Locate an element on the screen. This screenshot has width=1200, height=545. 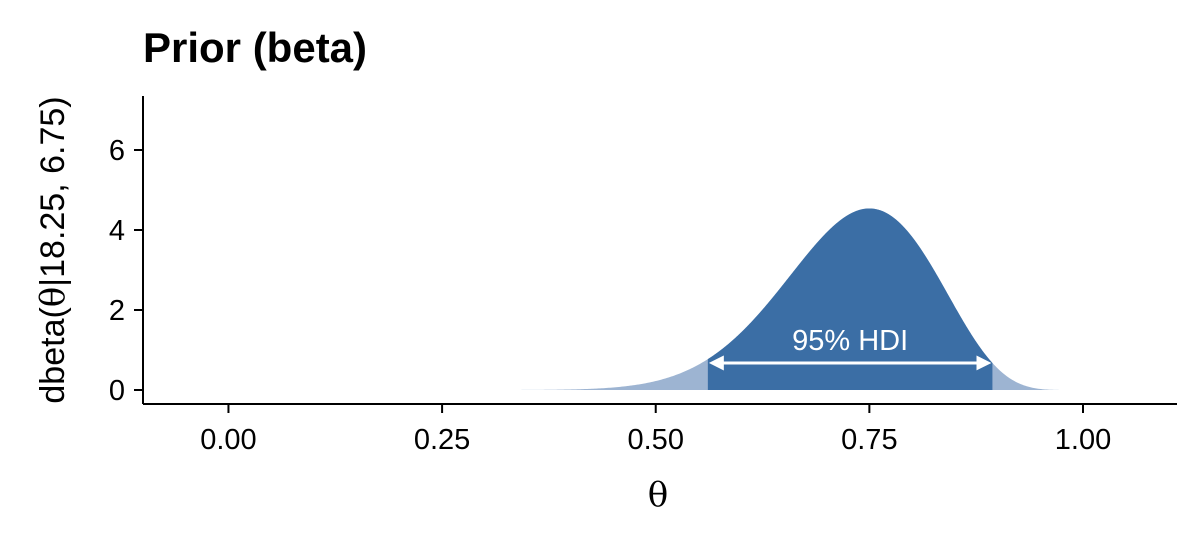
y-axis-title-theta: θ is located at coordinates (53, 297).